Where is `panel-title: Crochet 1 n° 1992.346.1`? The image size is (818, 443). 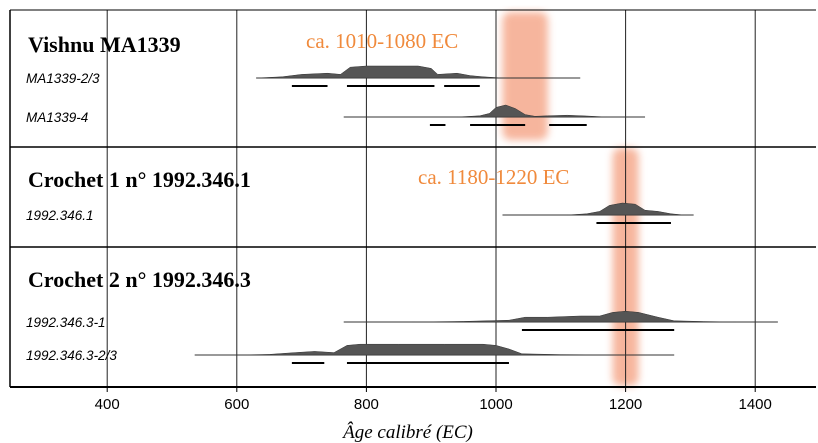 panel-title: Crochet 1 n° 1992.346.1 is located at coordinates (139, 179).